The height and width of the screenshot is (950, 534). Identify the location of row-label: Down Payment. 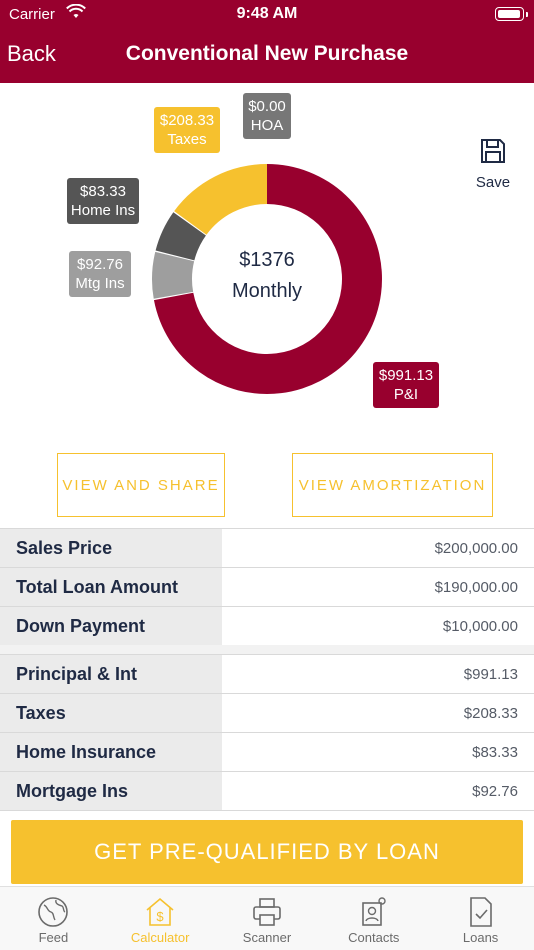
(111, 626).